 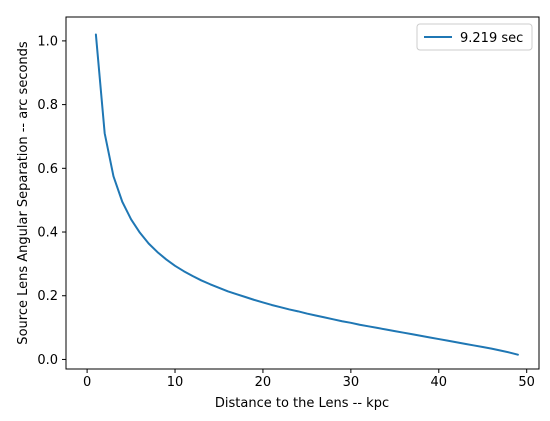 What do you see at coordinates (47, 41) in the screenshot?
I see `y-tick-label: 1.0` at bounding box center [47, 41].